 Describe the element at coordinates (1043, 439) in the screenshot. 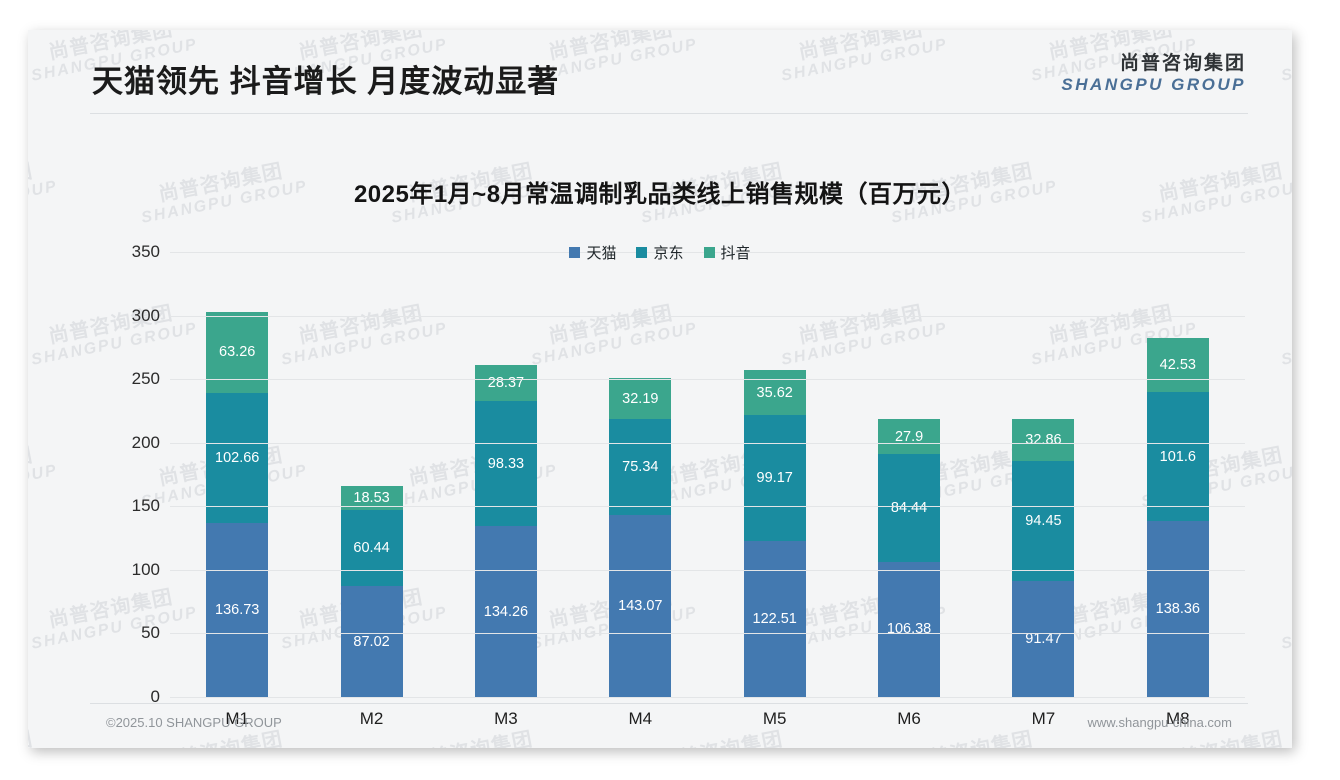

I see `bar-segment: 32.86` at that location.